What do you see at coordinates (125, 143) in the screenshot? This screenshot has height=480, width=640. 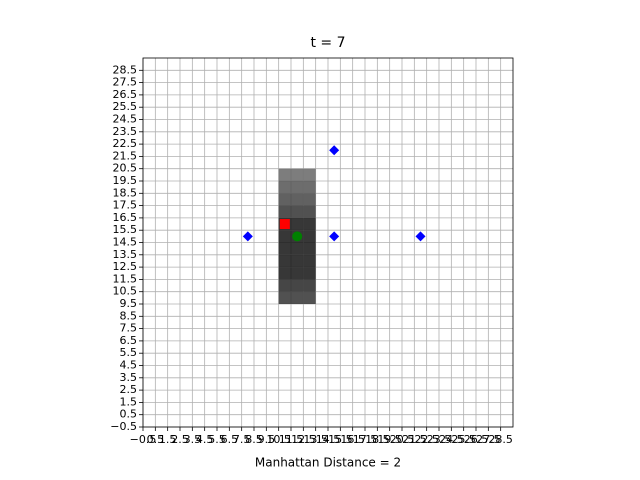 I see `y-tick-label: 22.5` at bounding box center [125, 143].